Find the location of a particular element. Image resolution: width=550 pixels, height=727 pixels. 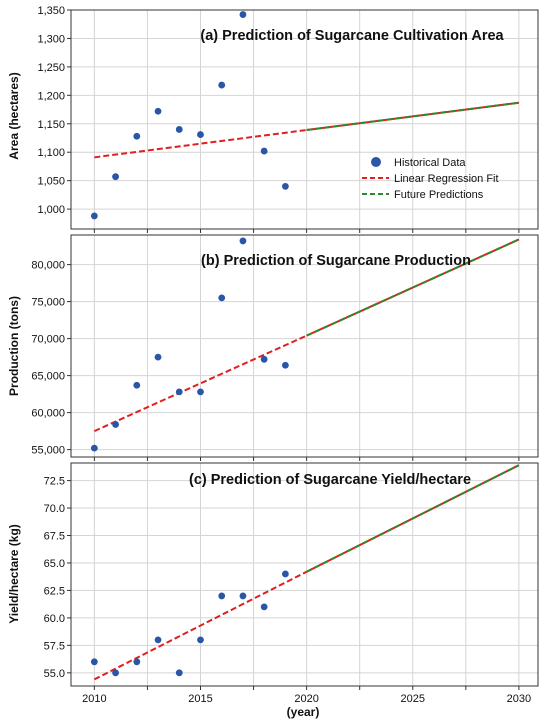

y-tick-label: 55,000 is located at coordinates (48, 451).